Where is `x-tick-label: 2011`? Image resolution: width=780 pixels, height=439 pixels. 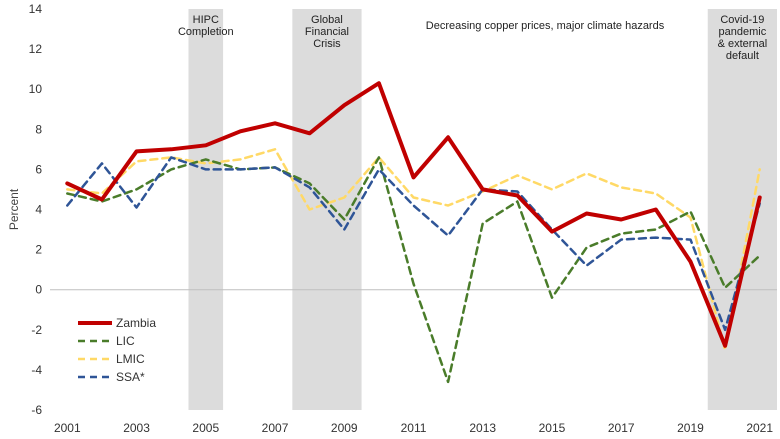
x-tick-label: 2011 is located at coordinates (414, 428).